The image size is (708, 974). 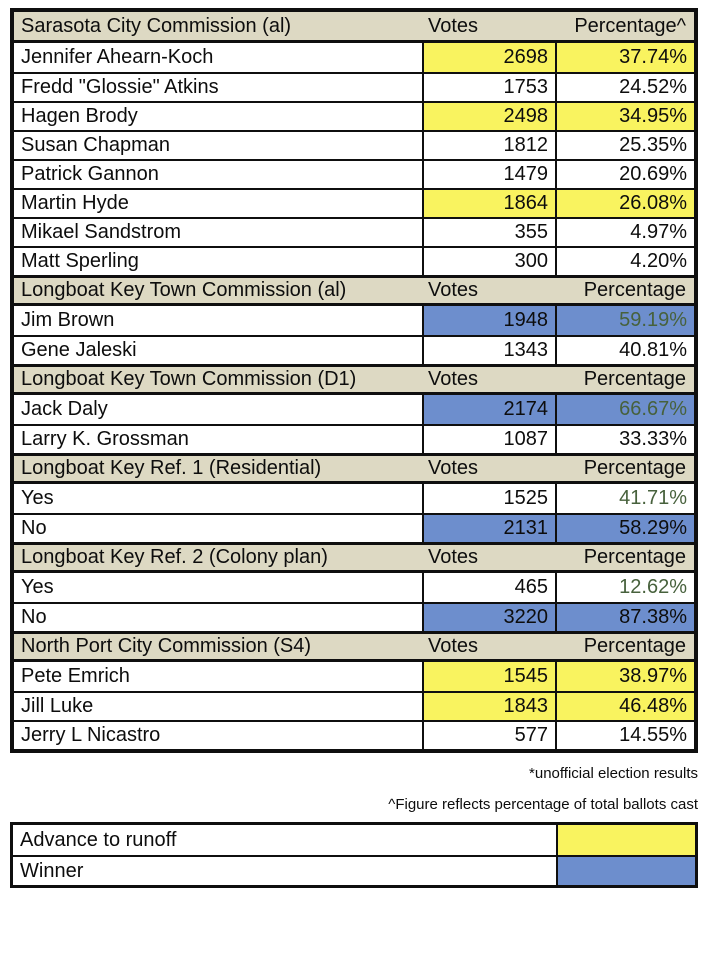 What do you see at coordinates (156, 25) in the screenshot?
I see `section-title: Sarasota City Commission (al)` at bounding box center [156, 25].